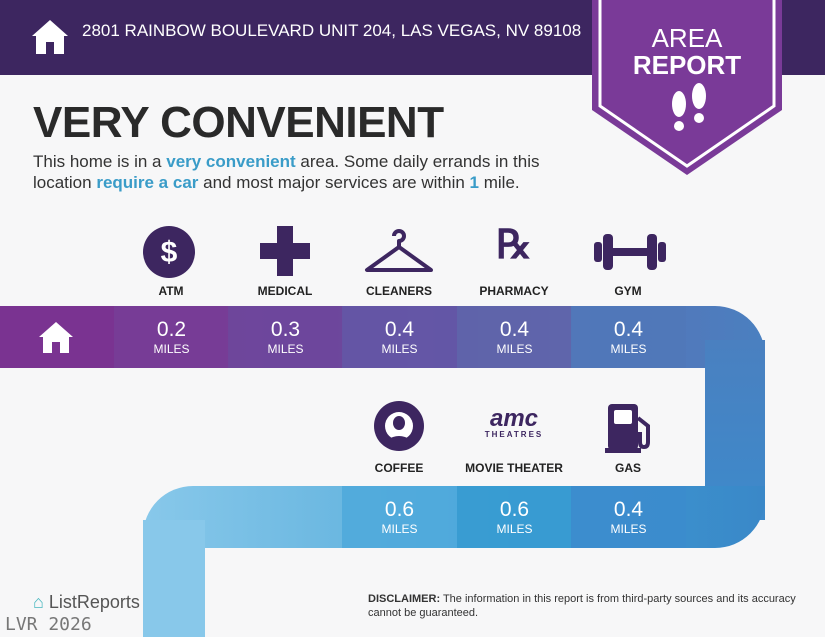 The height and width of the screenshot is (637, 825). I want to click on amc-logo-text: amc, so click(514, 418).